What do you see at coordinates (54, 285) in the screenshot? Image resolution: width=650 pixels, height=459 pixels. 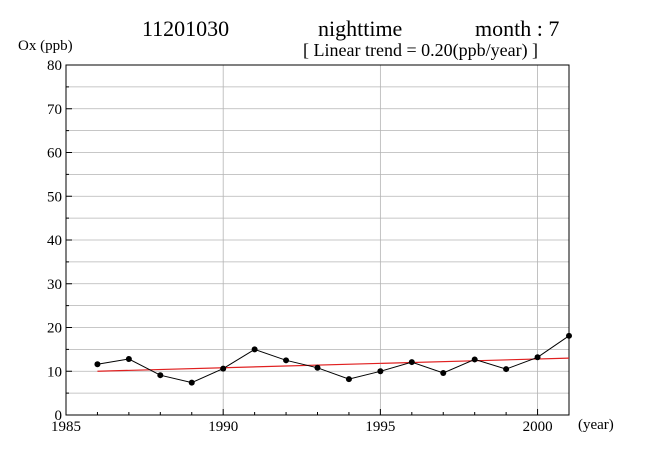 I see `y-tick-label: 30` at bounding box center [54, 285].